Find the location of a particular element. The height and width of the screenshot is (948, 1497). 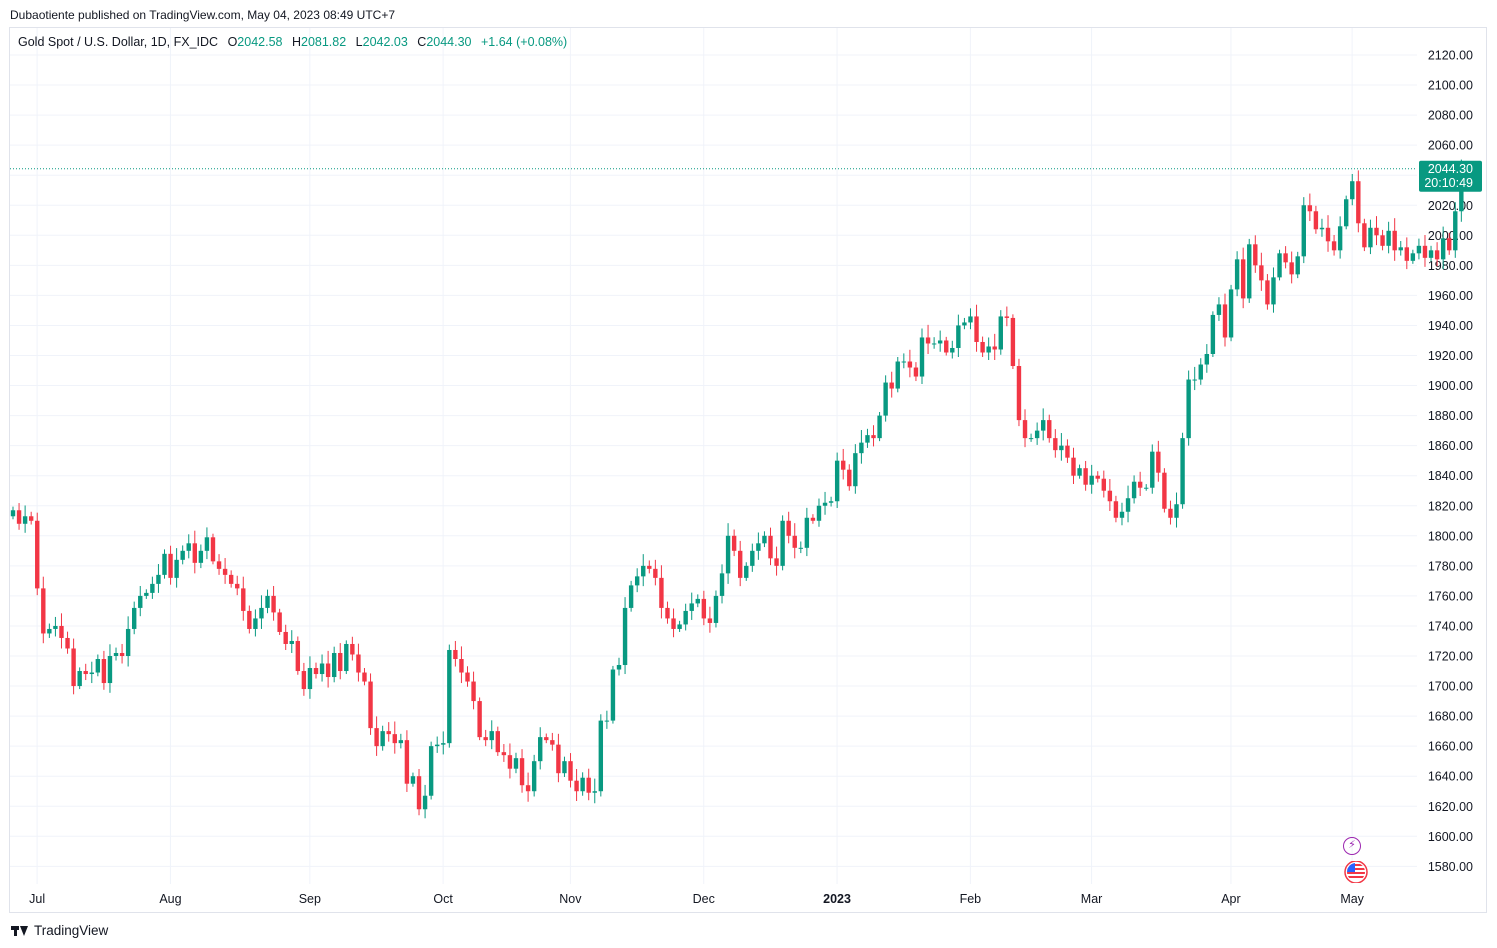

legend-open: 2042.58 is located at coordinates (260, 42).